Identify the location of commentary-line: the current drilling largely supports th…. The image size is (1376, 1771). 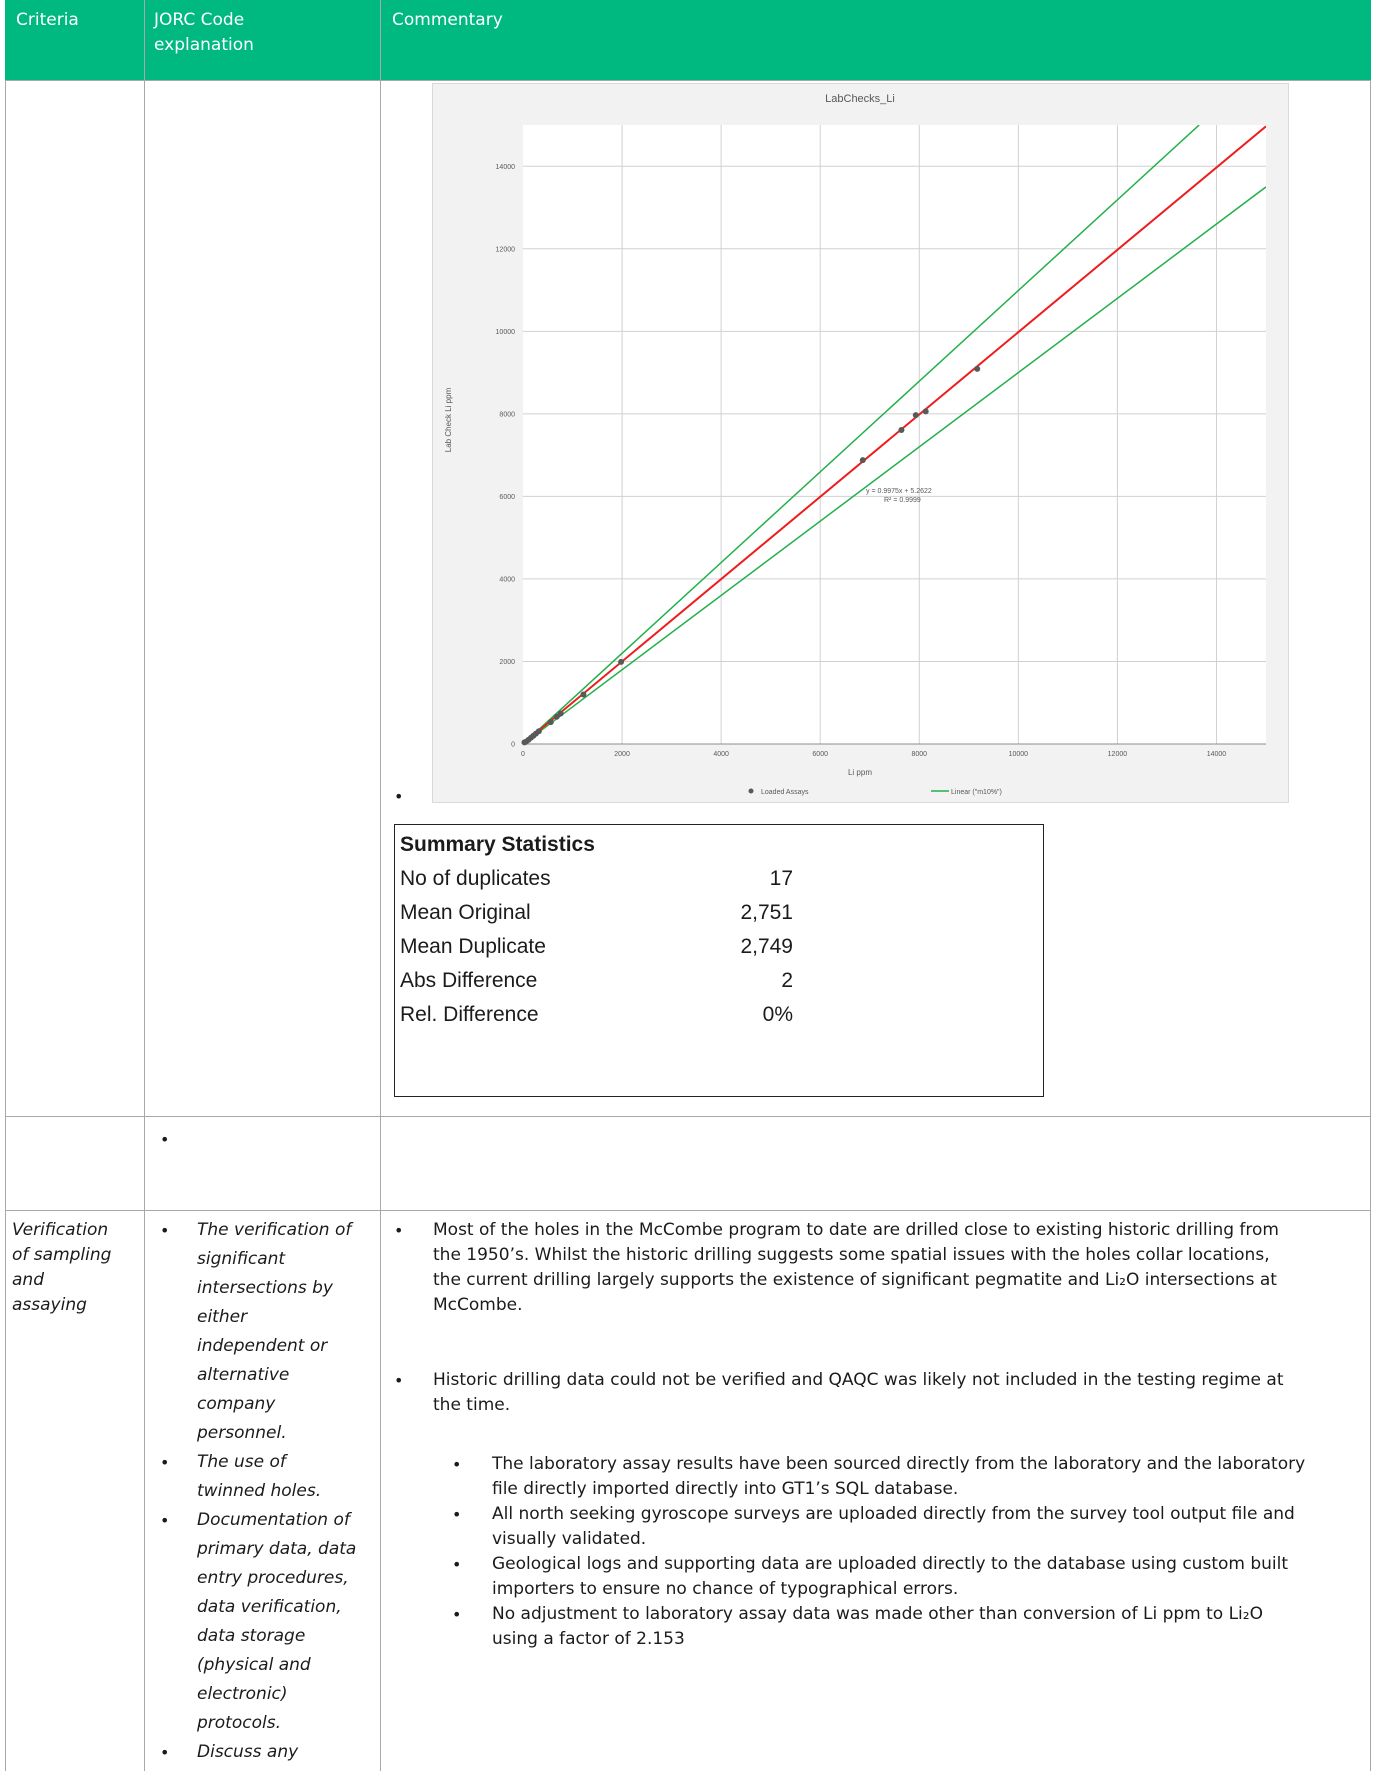
(855, 1280).